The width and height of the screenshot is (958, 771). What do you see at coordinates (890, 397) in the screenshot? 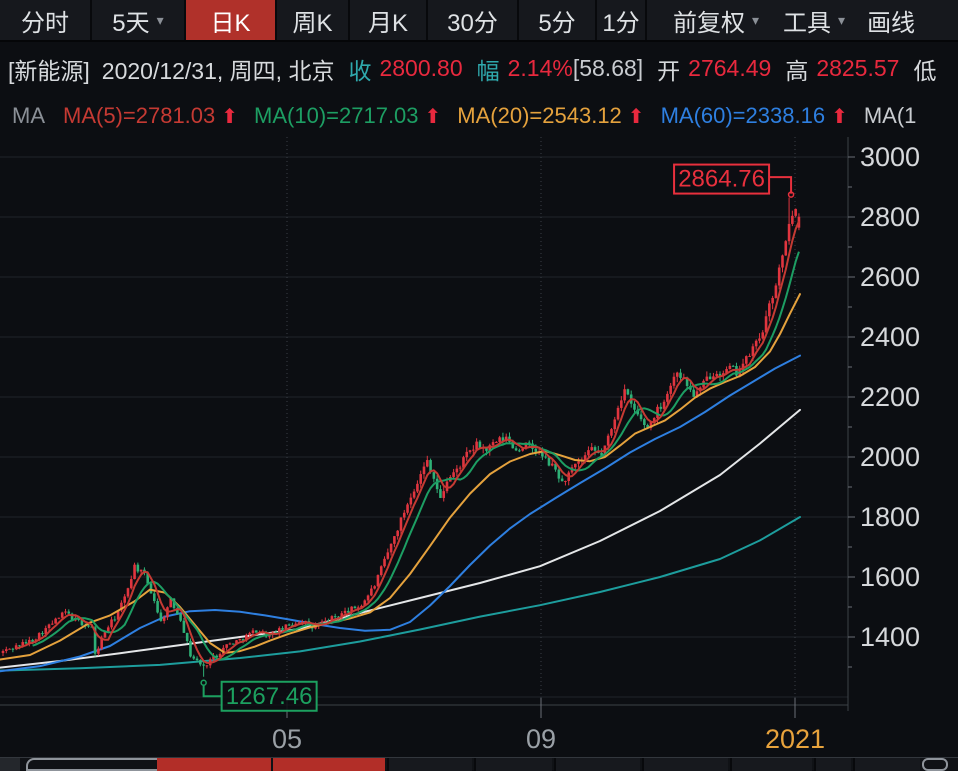
I see `svg-text: 2200` at bounding box center [890, 397].